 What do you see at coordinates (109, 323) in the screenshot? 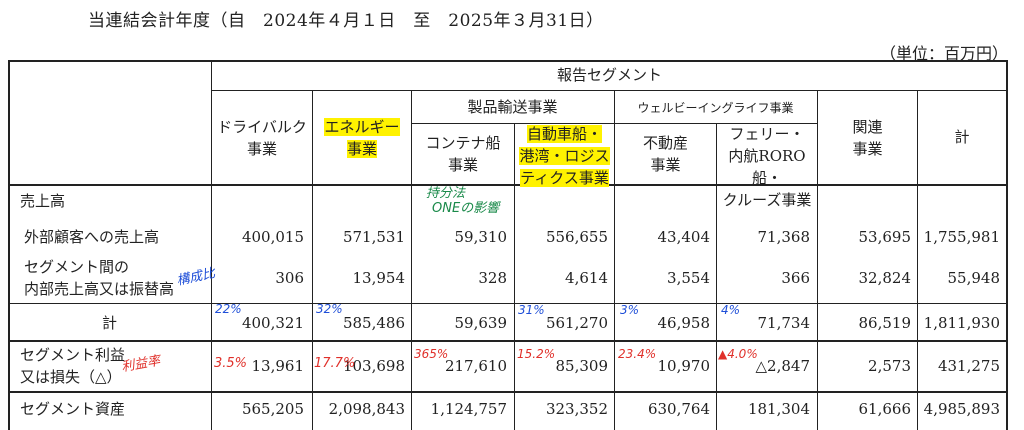
I see `row-subtotal-label: 計` at bounding box center [109, 323].